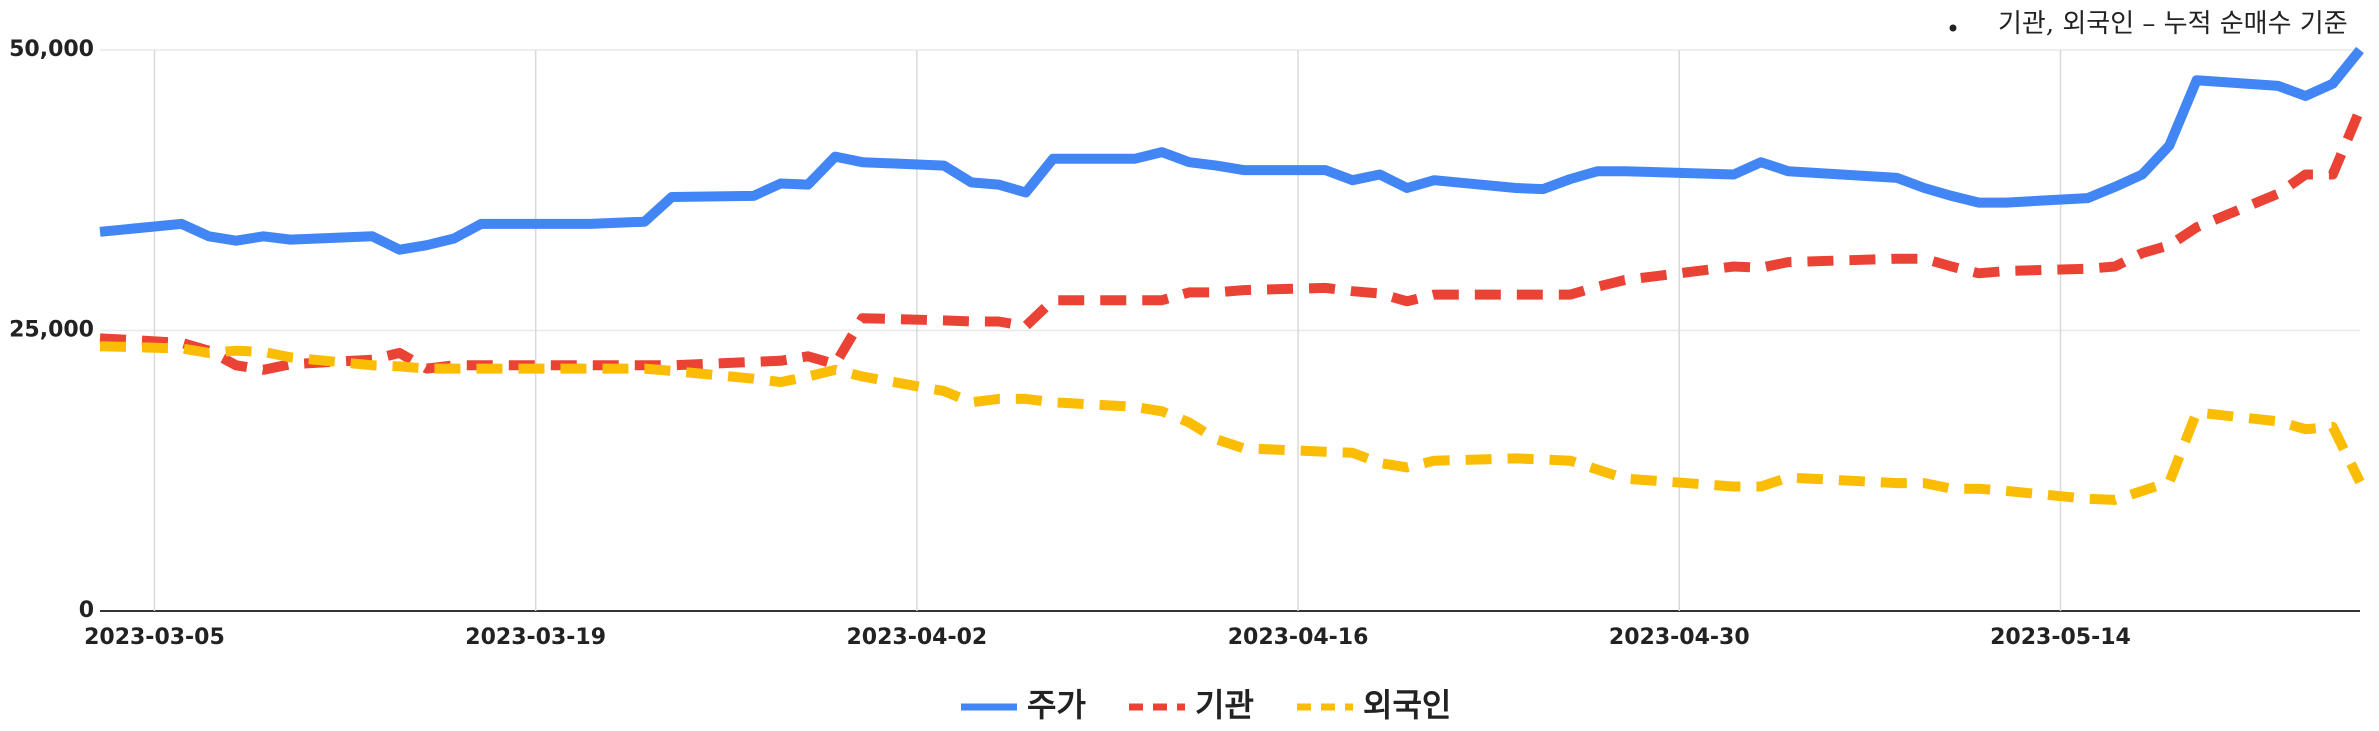 The height and width of the screenshot is (731, 2379). I want to click on annotation: 기관, 외국인 – 누적 순매수 기준, so click(2173, 24).